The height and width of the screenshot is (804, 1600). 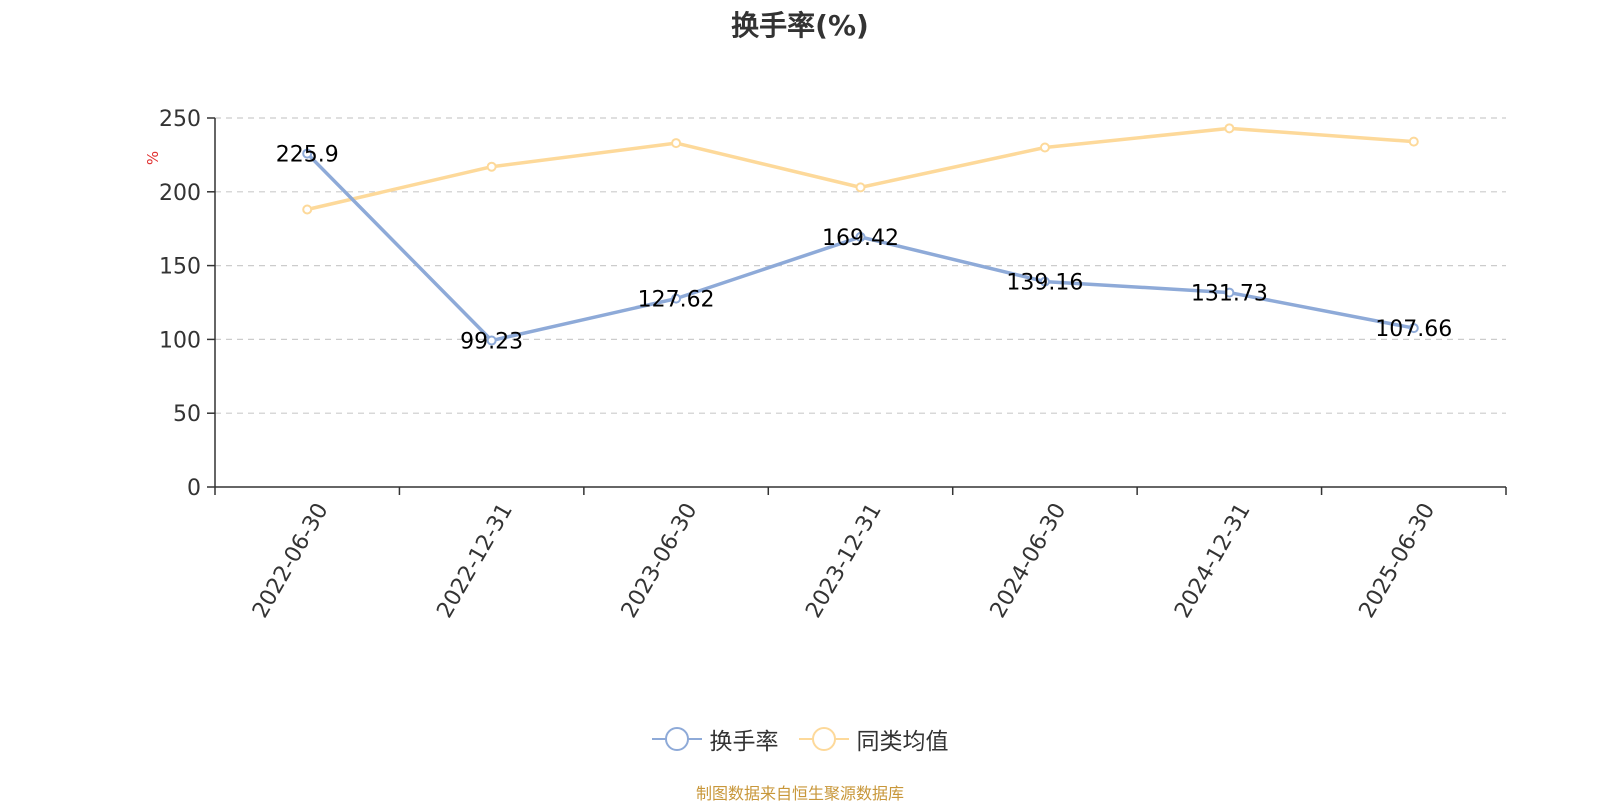 I want to click on legend-item-turnover: 换手率, so click(x=715, y=739).